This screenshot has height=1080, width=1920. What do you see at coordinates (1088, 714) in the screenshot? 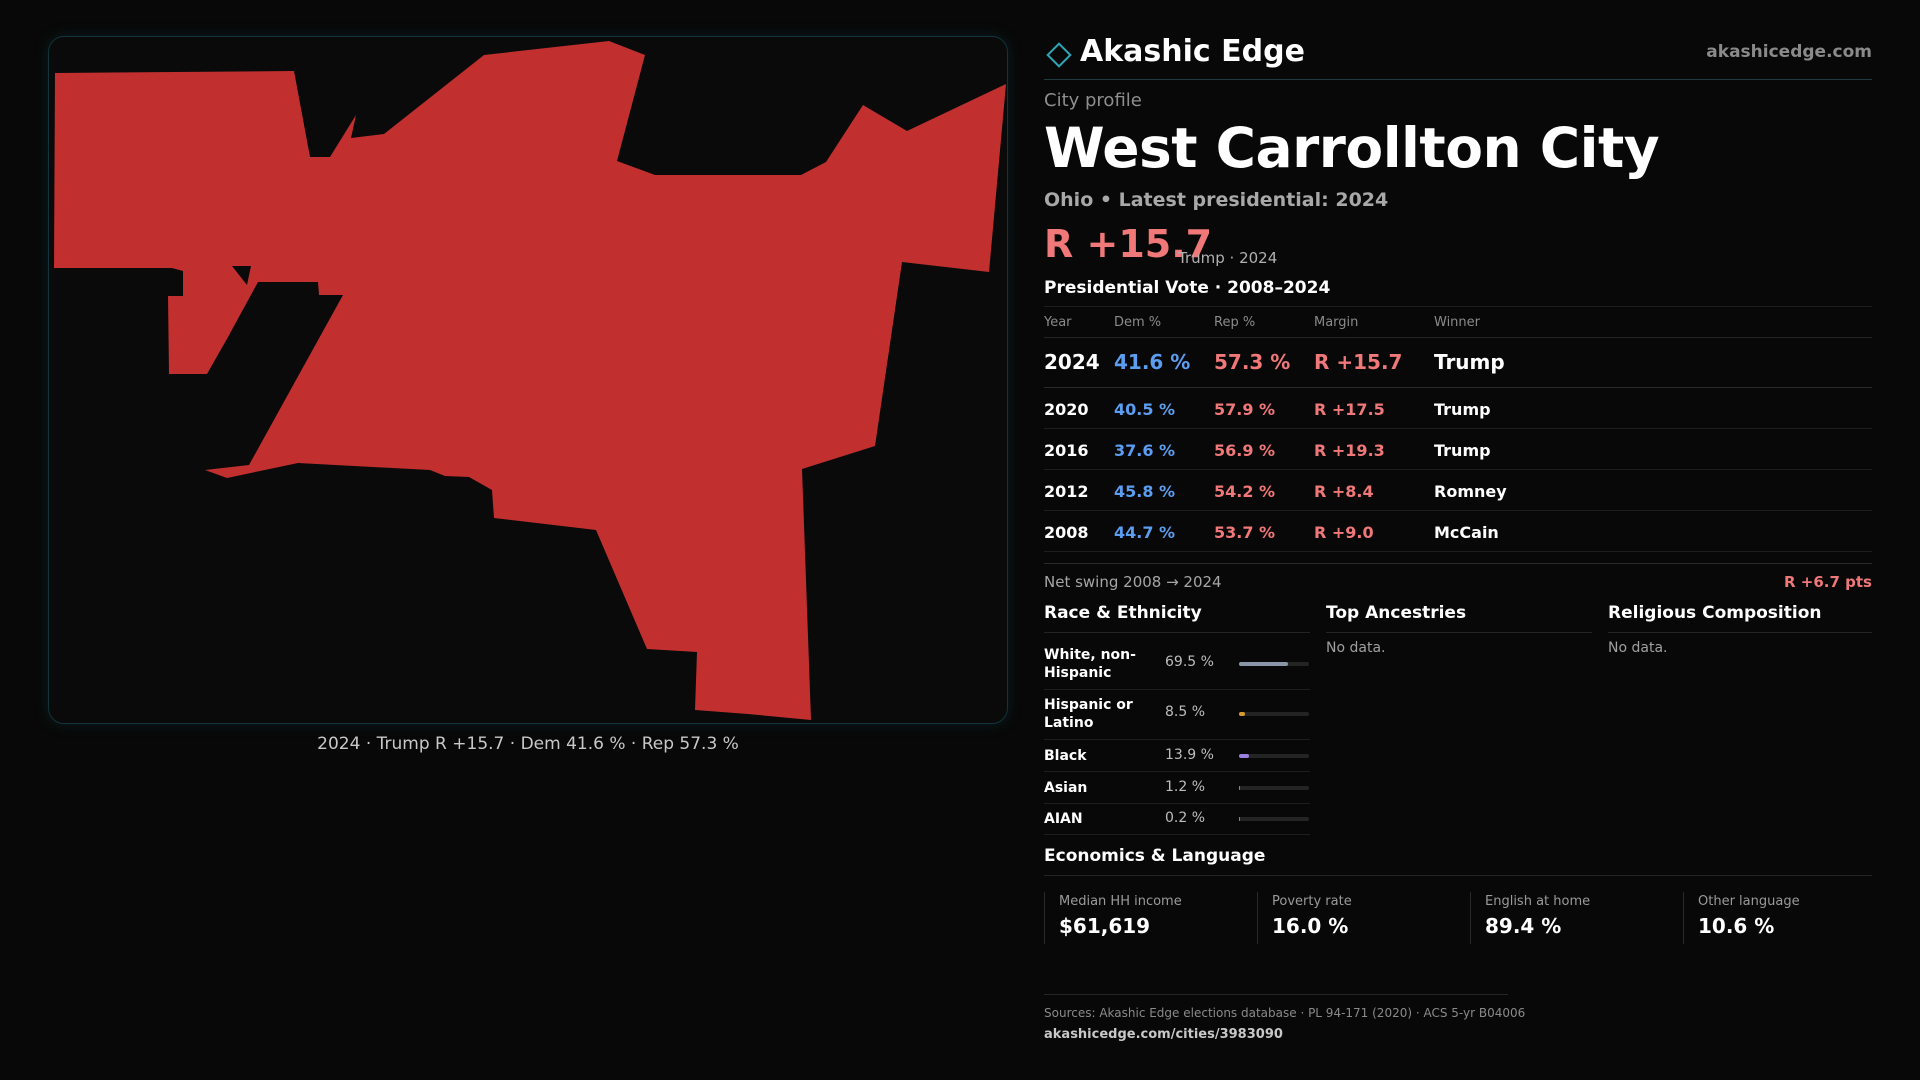
I see `race-label: Hispanic or Latino` at bounding box center [1088, 714].